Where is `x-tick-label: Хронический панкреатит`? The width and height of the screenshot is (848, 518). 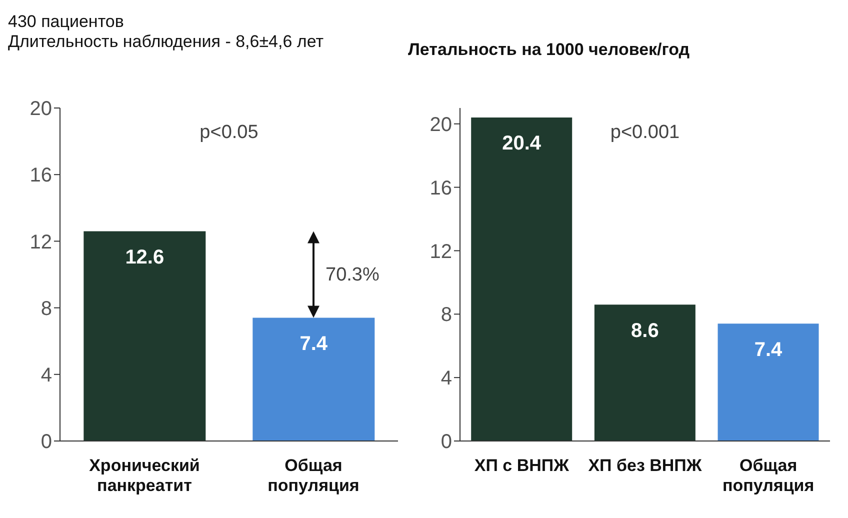
x-tick-label: Хронический панкреатит is located at coordinates (144, 475).